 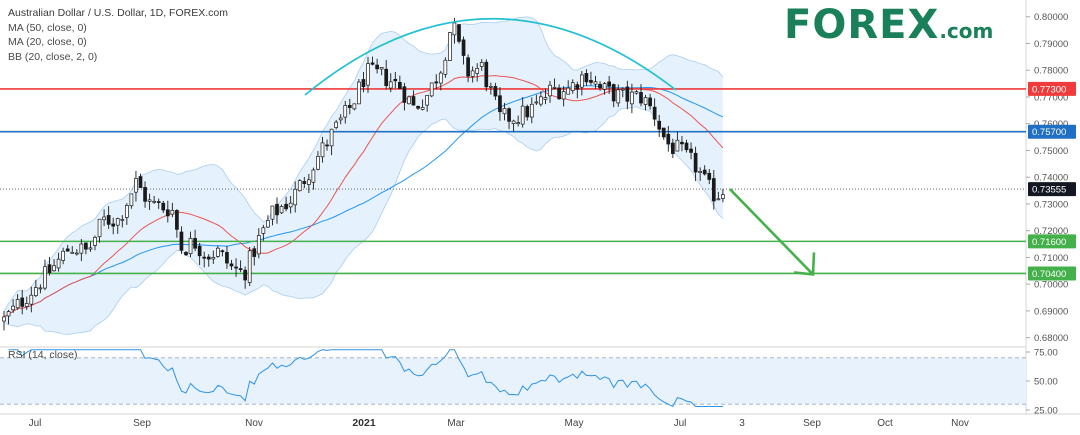 I want to click on rsi-axis: 75.00 50.00 25.00, so click(x=1042, y=382).